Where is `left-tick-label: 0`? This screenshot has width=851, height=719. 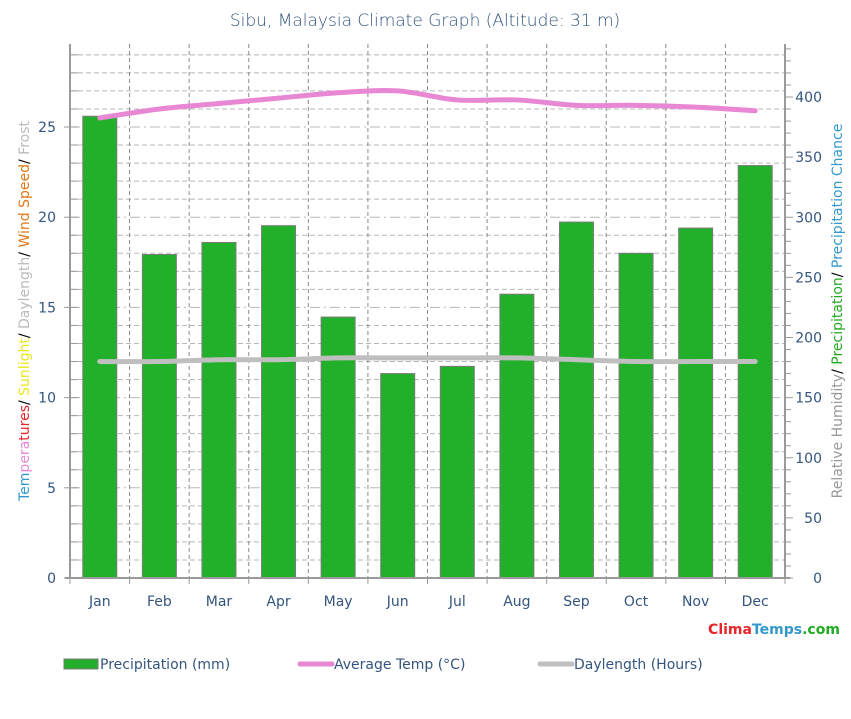
left-tick-label: 0 is located at coordinates (51, 579).